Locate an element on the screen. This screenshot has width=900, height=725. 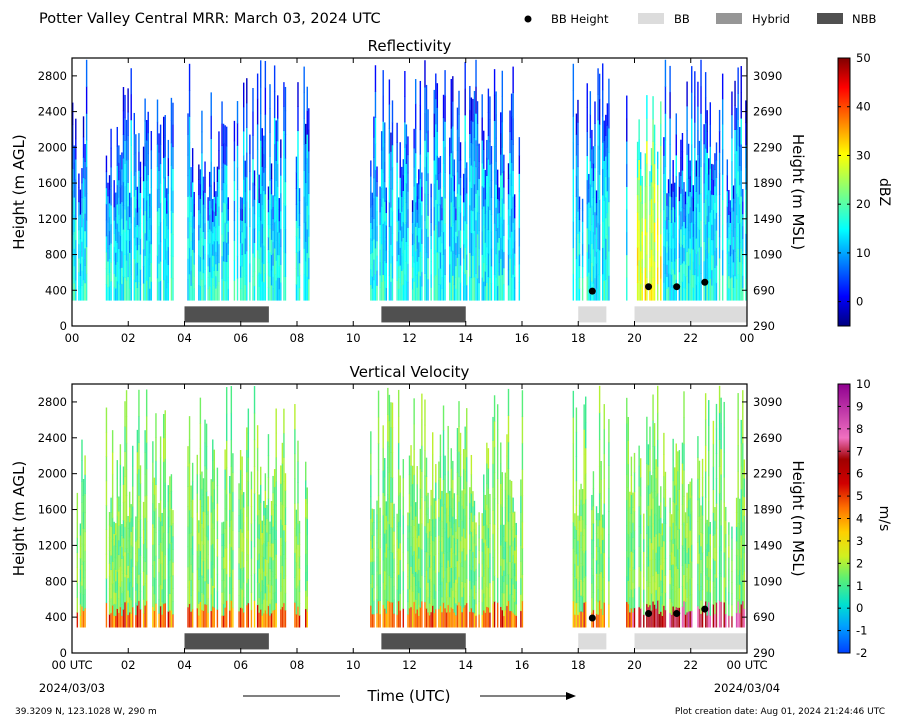
x-tick-label: 14 is located at coordinates (465, 665).